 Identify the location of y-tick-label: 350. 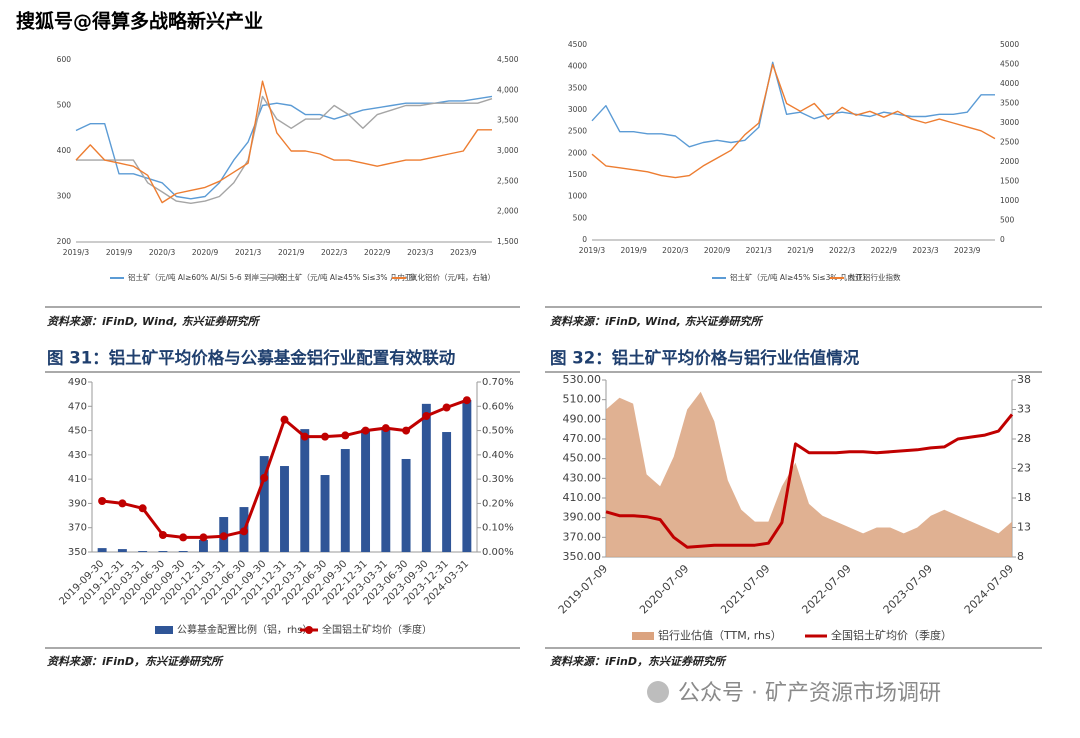
(77, 552).